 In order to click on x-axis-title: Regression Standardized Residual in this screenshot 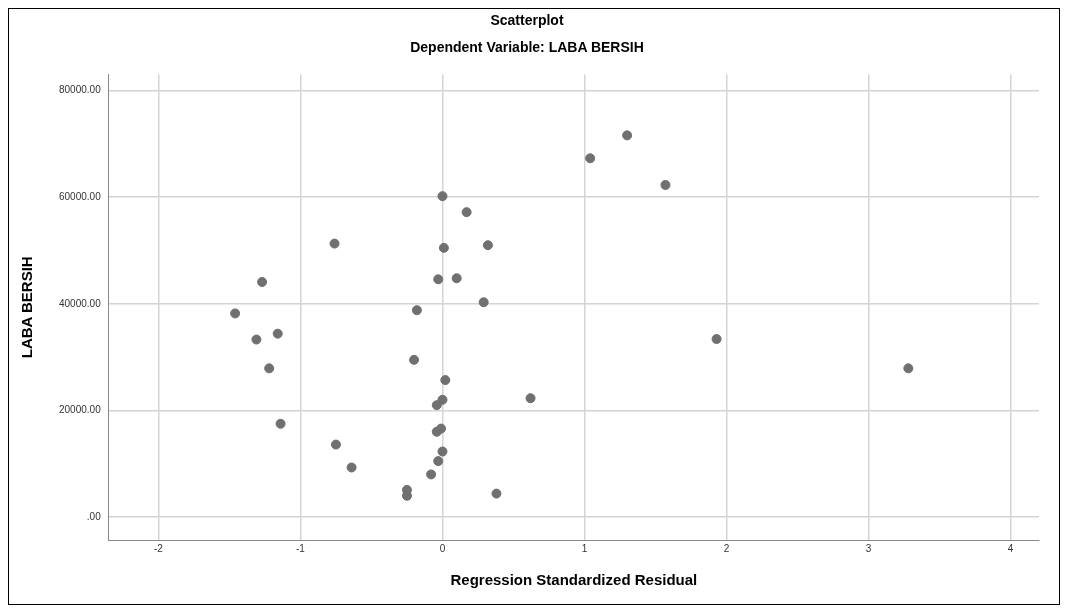, I will do `click(574, 580)`.